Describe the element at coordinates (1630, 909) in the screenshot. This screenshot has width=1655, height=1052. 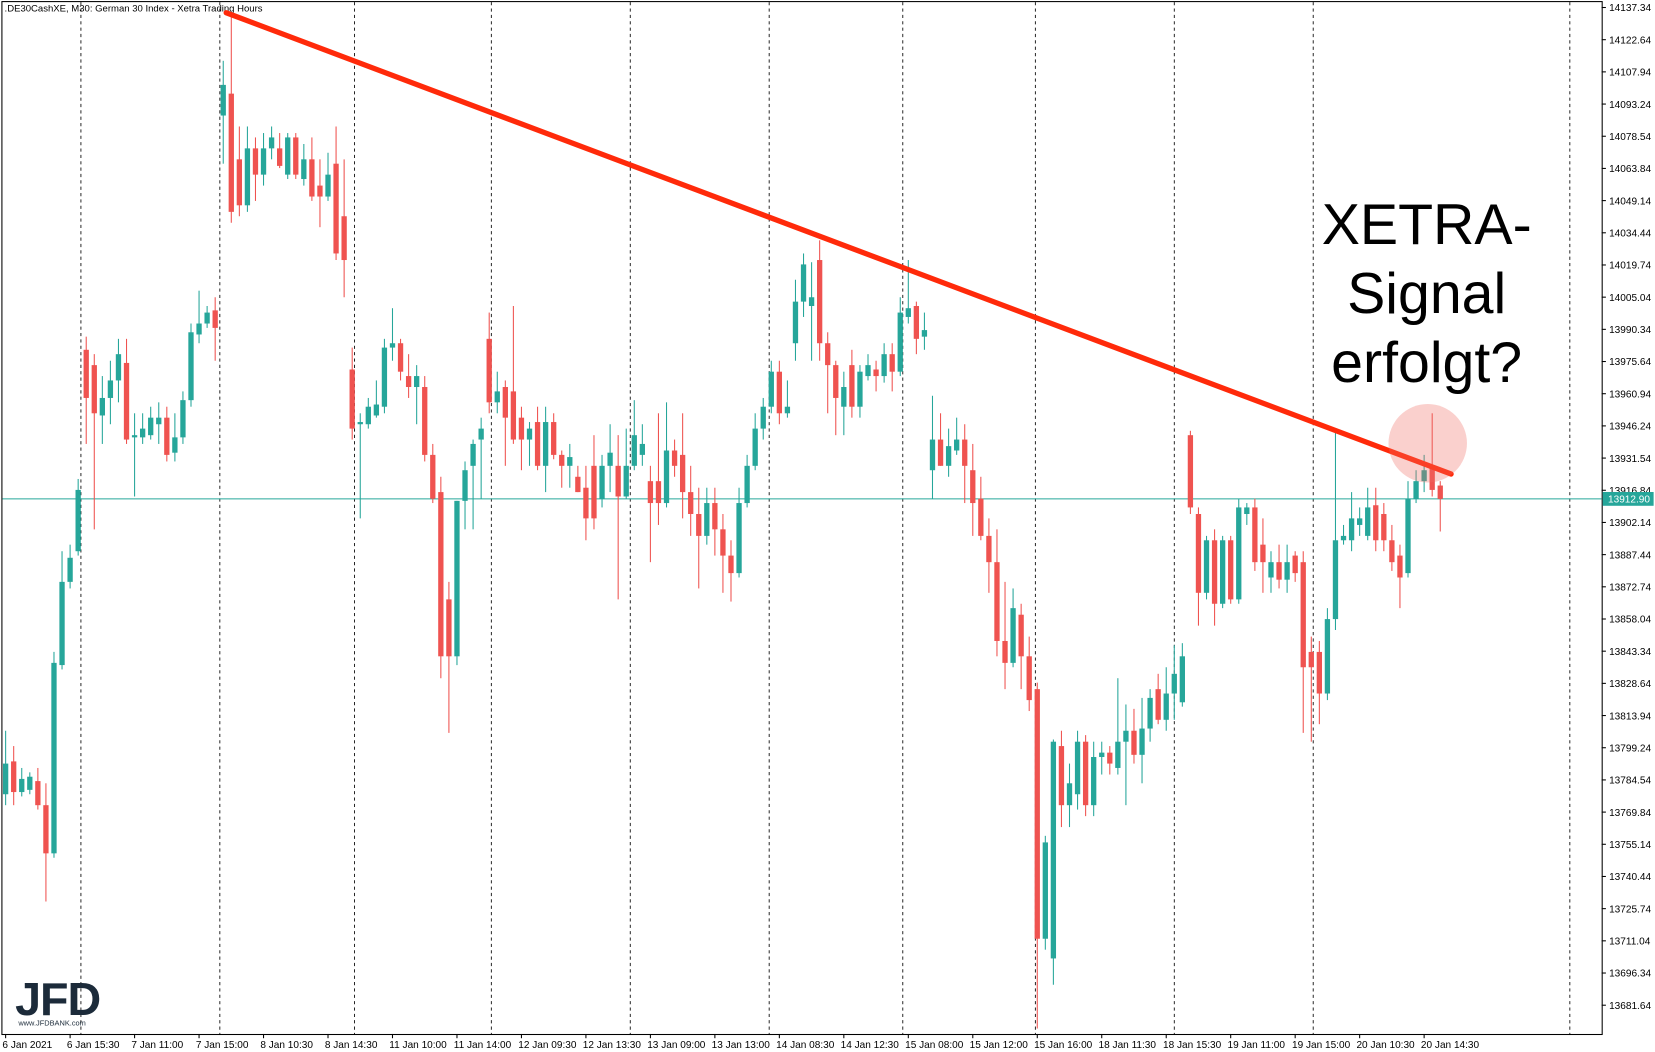
I see `y-tick-label: 13725.74` at that location.